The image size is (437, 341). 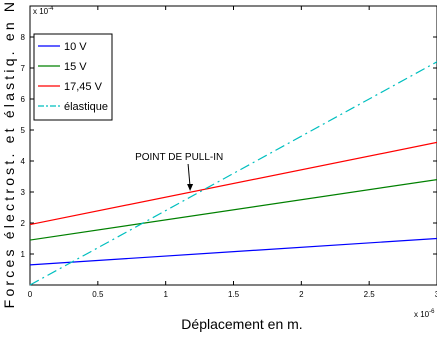 I want to click on legend-label: 15 V, so click(x=75, y=67).